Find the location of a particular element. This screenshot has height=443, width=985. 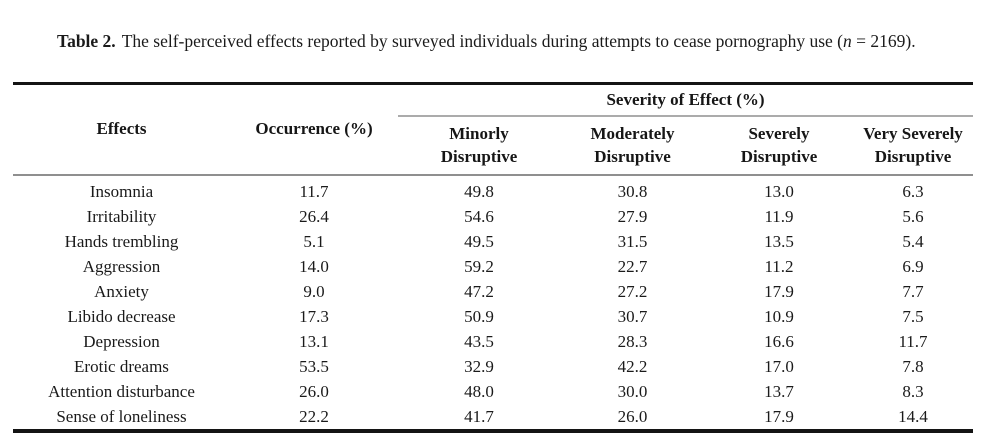

value-cell: 42.2 is located at coordinates (632, 366).